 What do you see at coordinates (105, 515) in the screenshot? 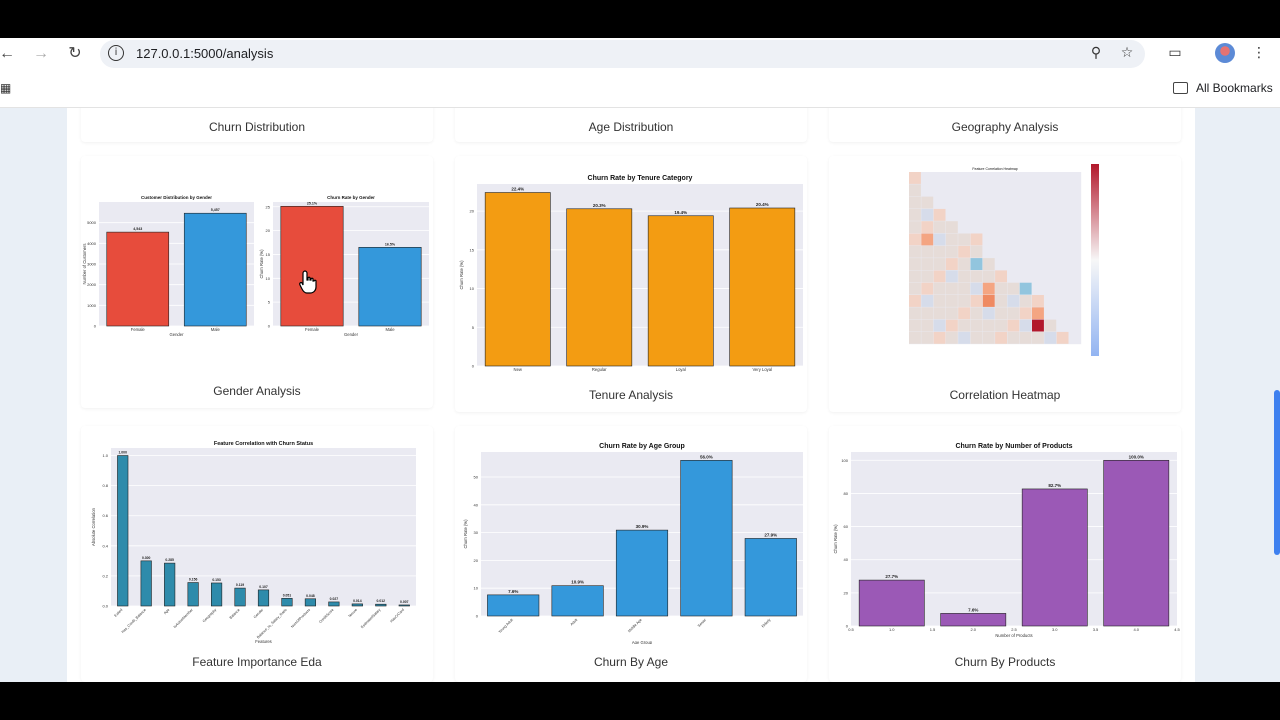
I see `y-tick-label: 0.6` at bounding box center [105, 515].